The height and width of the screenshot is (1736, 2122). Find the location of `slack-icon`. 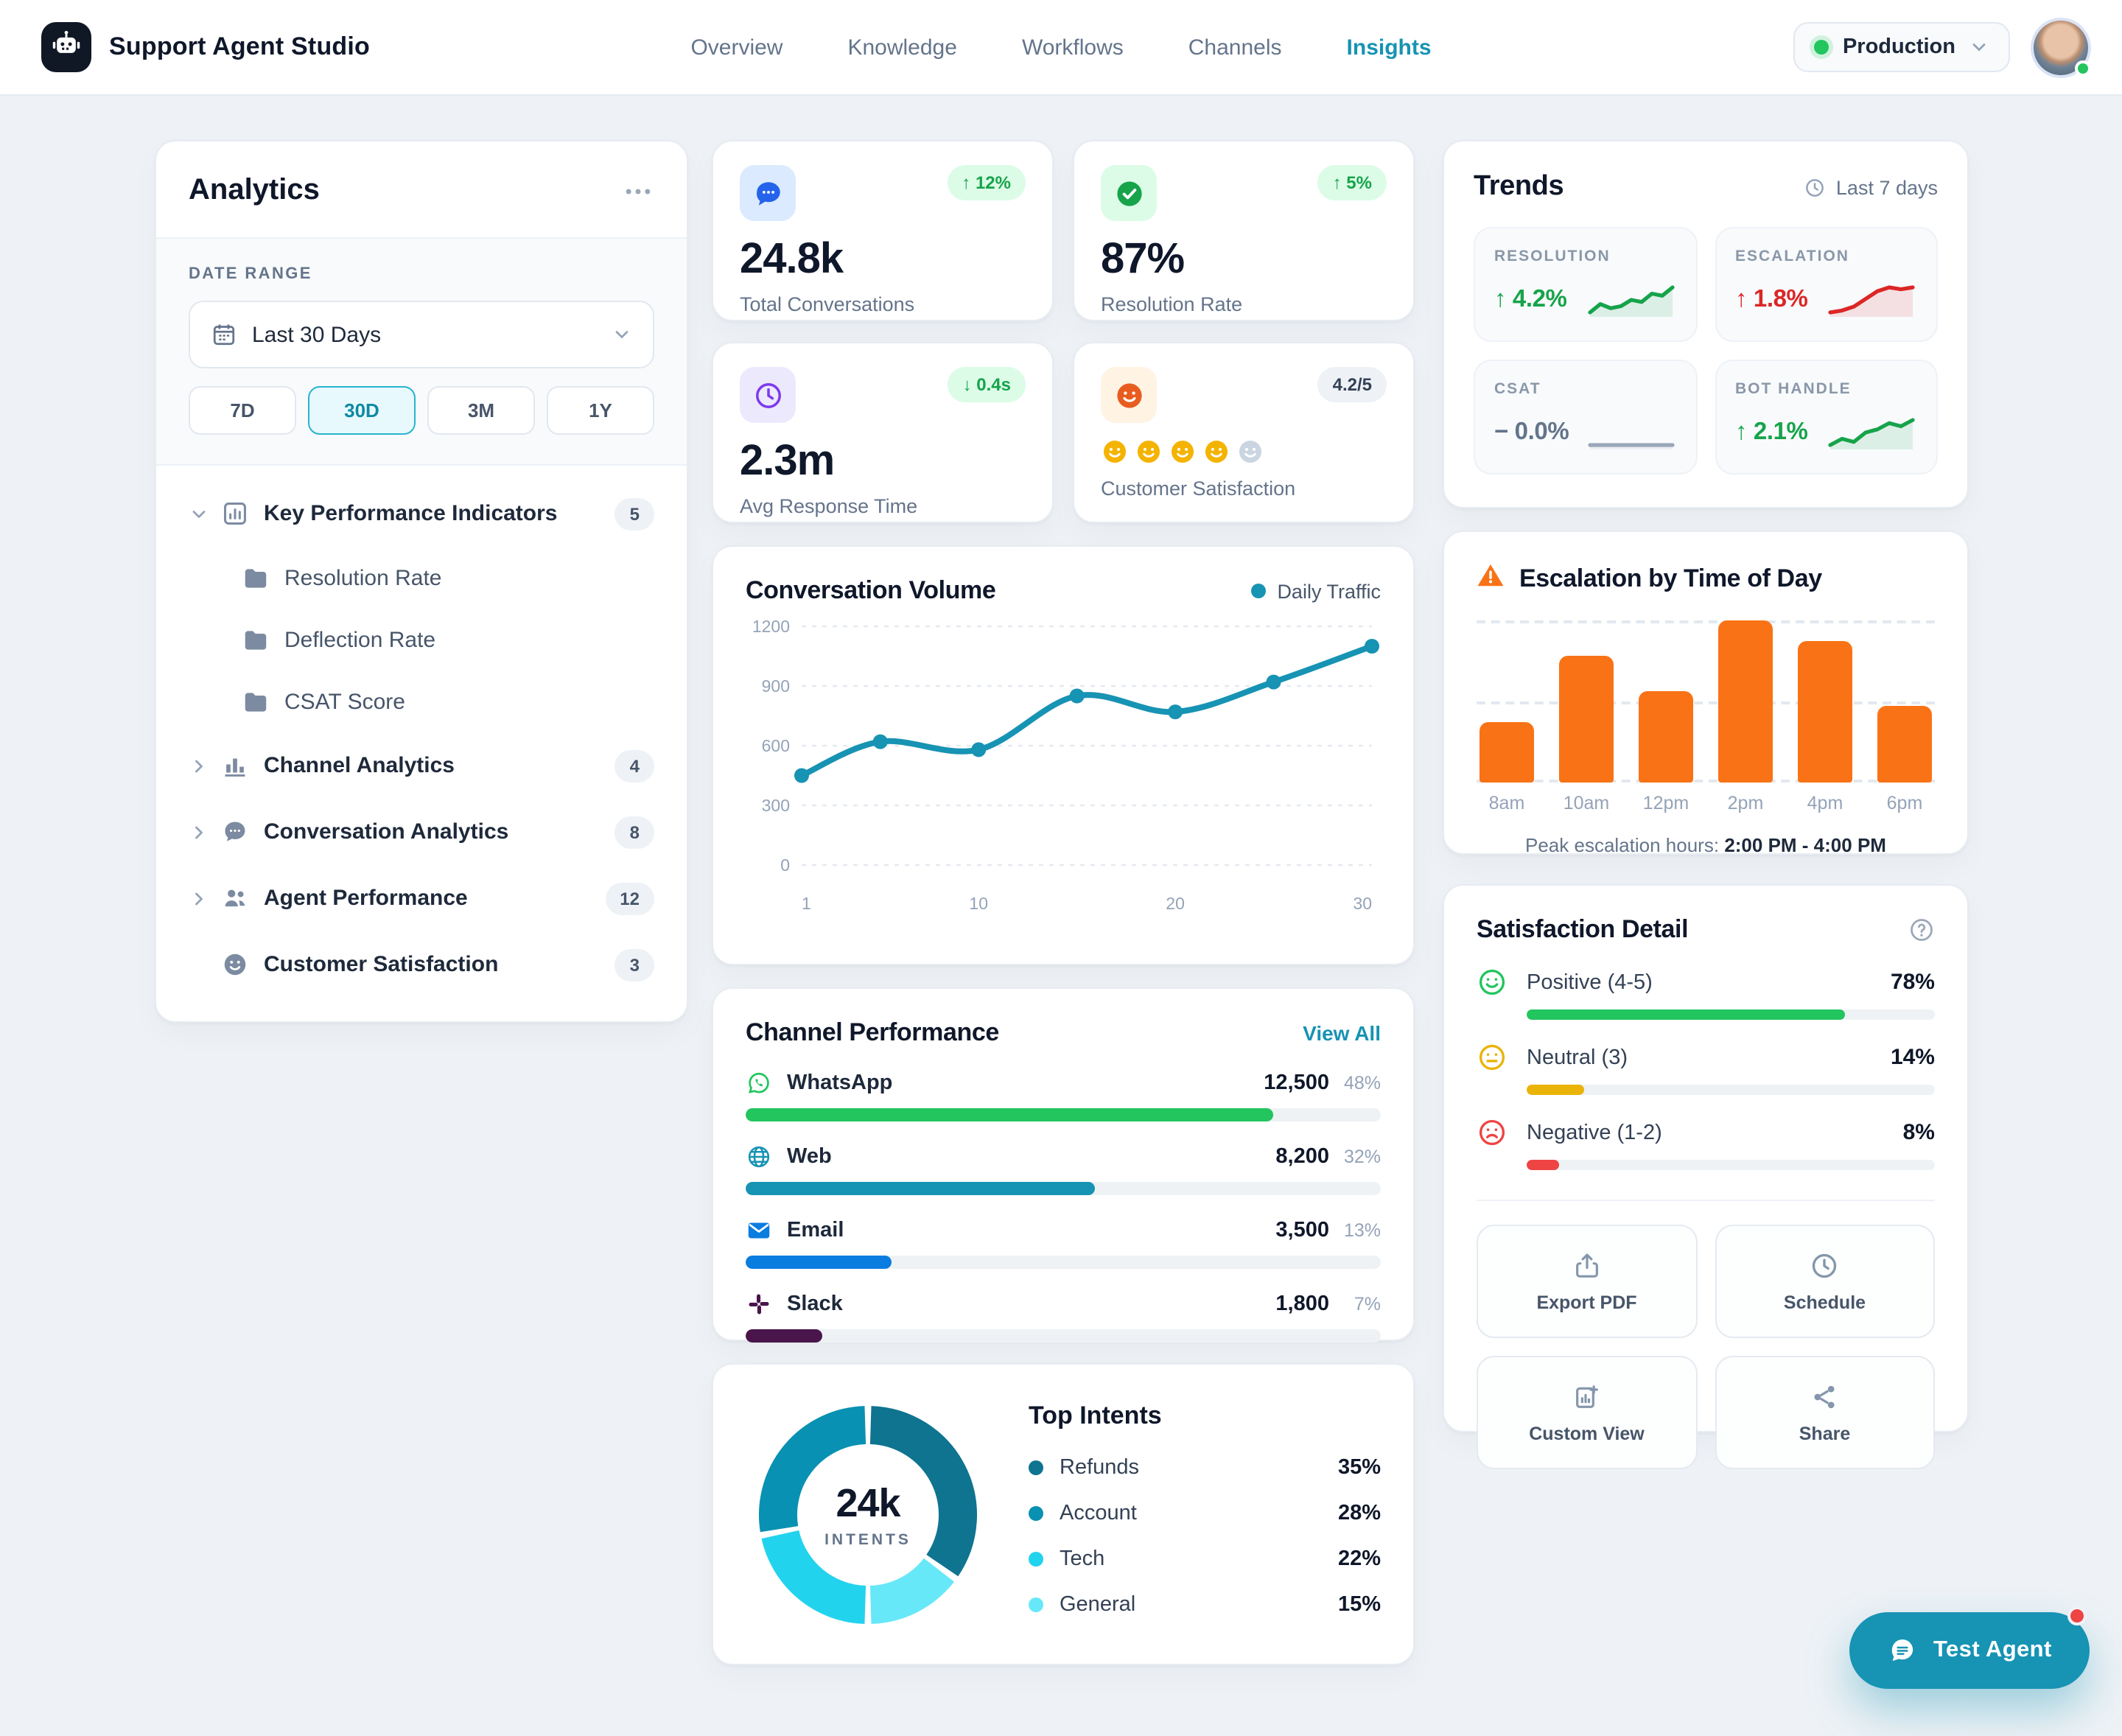

slack-icon is located at coordinates (759, 1304).